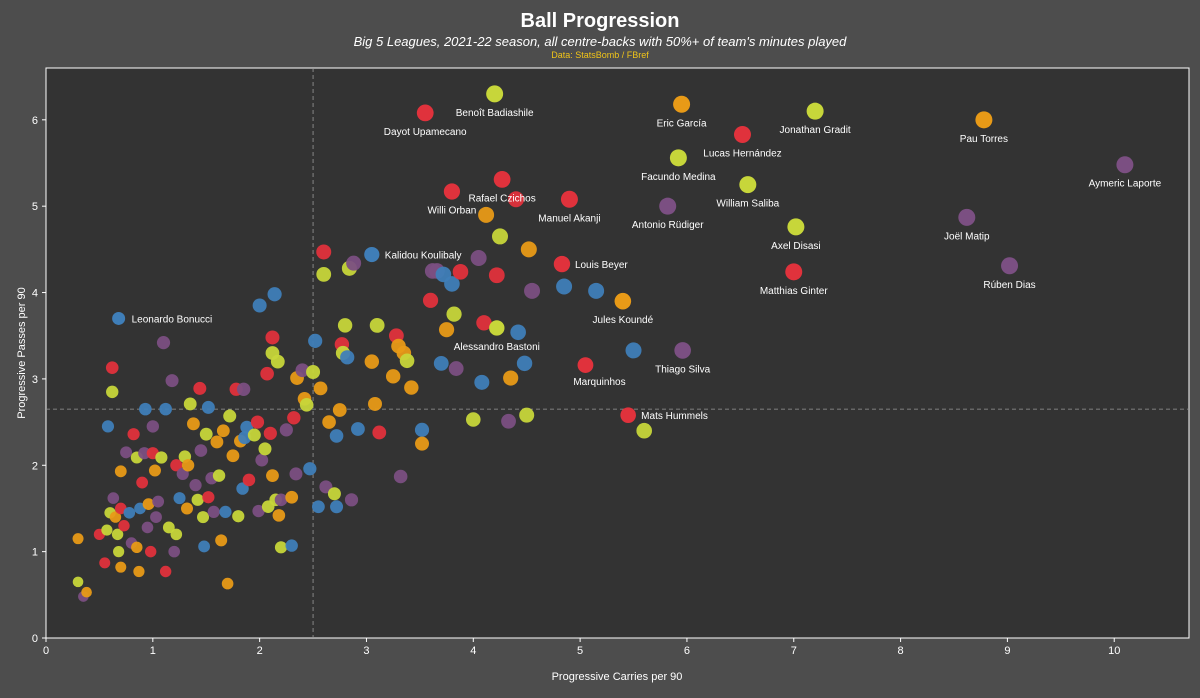 The image size is (1200, 698). Describe the element at coordinates (600, 21) in the screenshot. I see `chart-title: Ball Progression` at that location.